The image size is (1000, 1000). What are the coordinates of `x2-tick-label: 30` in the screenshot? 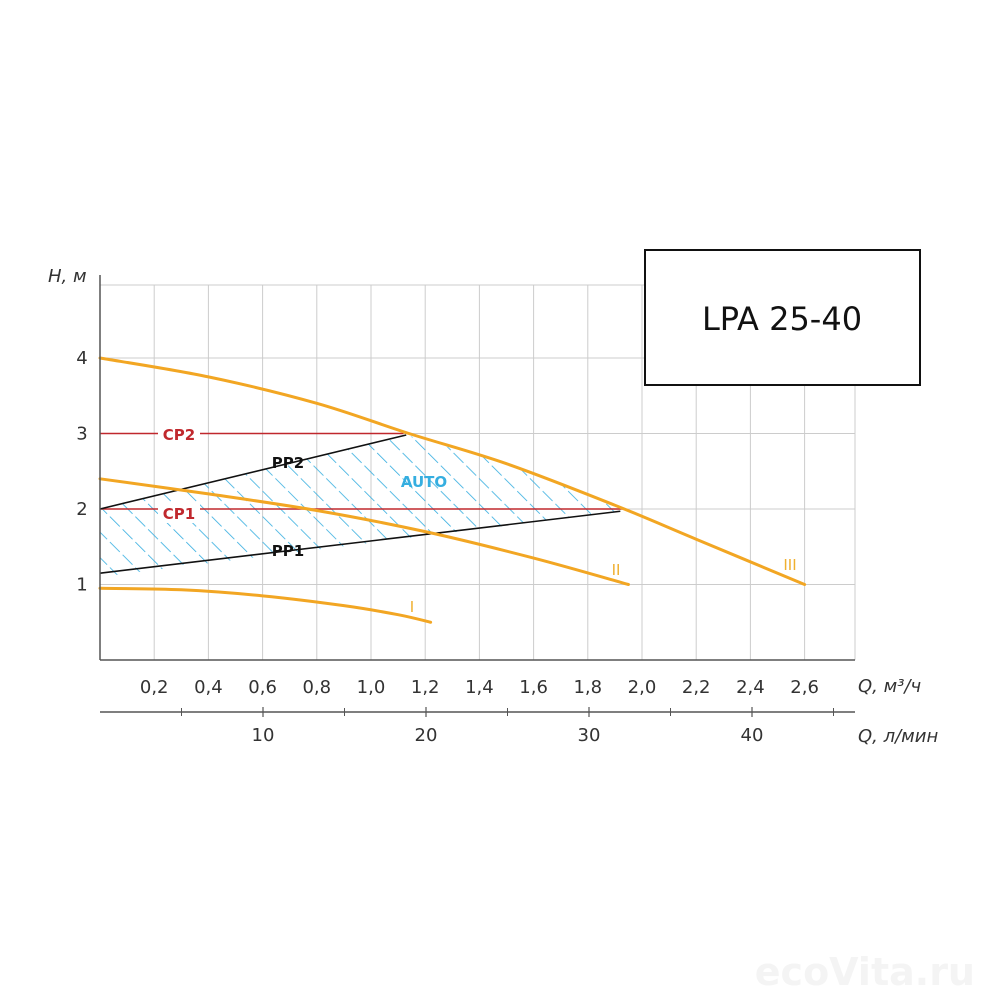 It's located at (589, 735).